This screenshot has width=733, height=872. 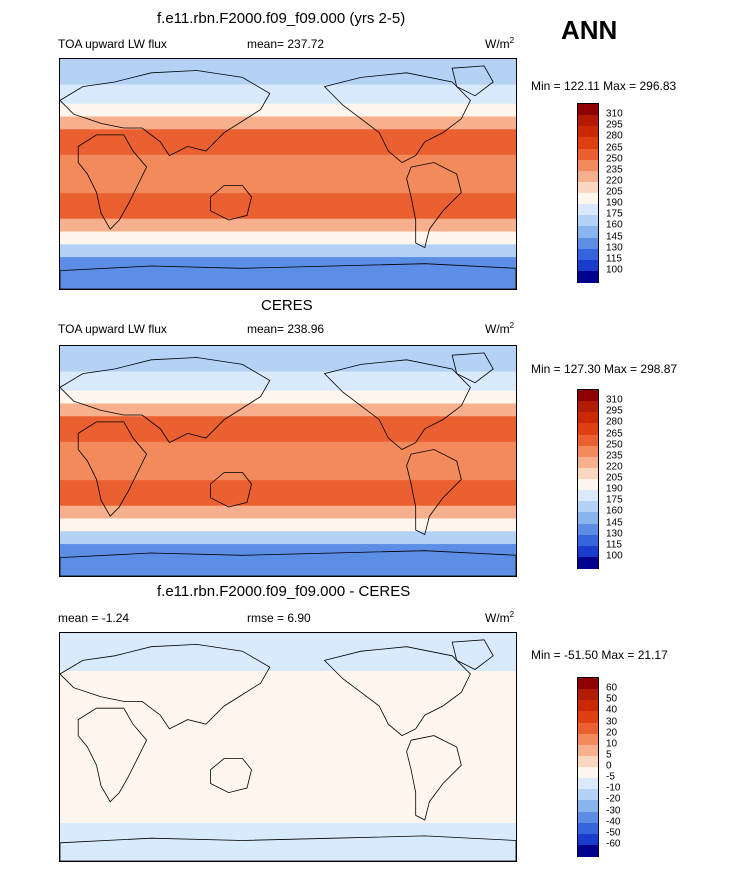 What do you see at coordinates (613, 833) in the screenshot?
I see `colorbar-tick-label: -50` at bounding box center [613, 833].